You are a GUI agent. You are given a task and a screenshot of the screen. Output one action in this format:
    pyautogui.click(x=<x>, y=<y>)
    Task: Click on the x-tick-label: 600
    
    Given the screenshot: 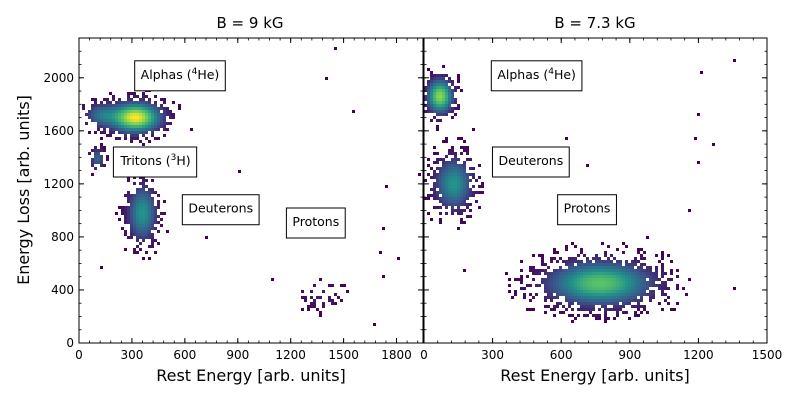 What is the action you would take?
    pyautogui.click(x=561, y=355)
    